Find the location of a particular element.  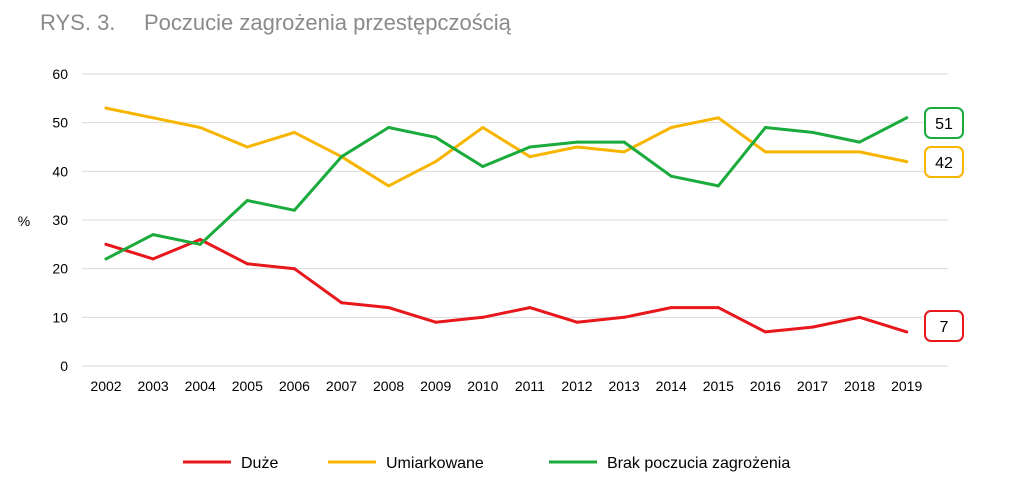

end-label-value: 7 is located at coordinates (944, 327).